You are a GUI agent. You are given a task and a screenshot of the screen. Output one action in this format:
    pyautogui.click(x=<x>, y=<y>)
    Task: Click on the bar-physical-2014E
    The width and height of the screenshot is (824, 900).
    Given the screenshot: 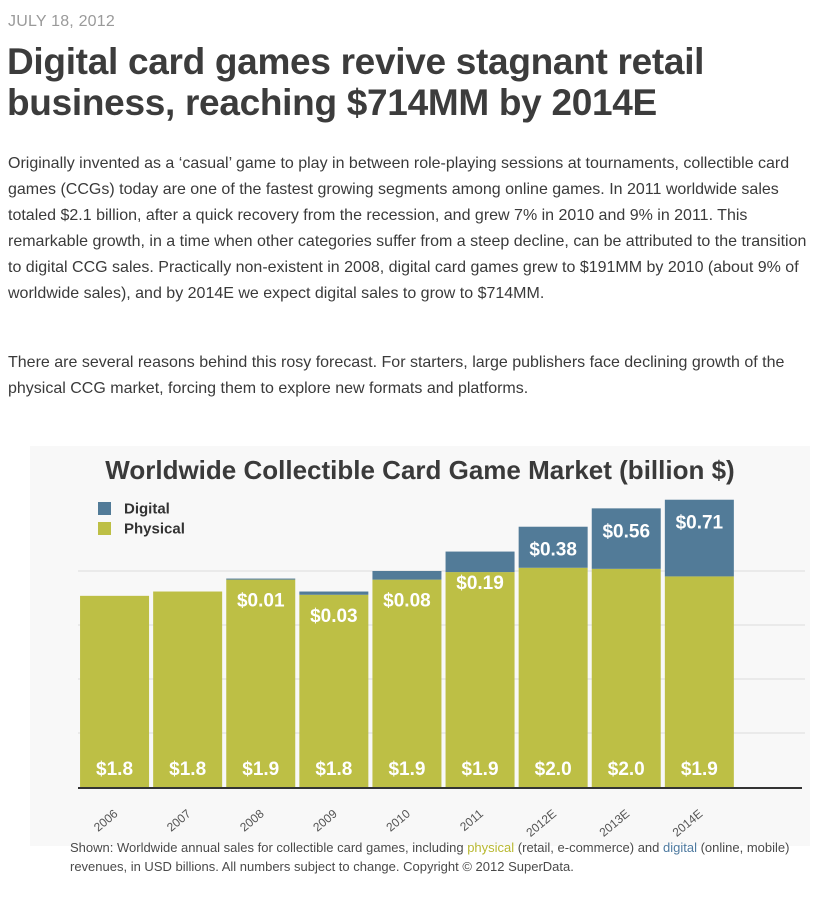 What is the action you would take?
    pyautogui.click(x=699, y=681)
    